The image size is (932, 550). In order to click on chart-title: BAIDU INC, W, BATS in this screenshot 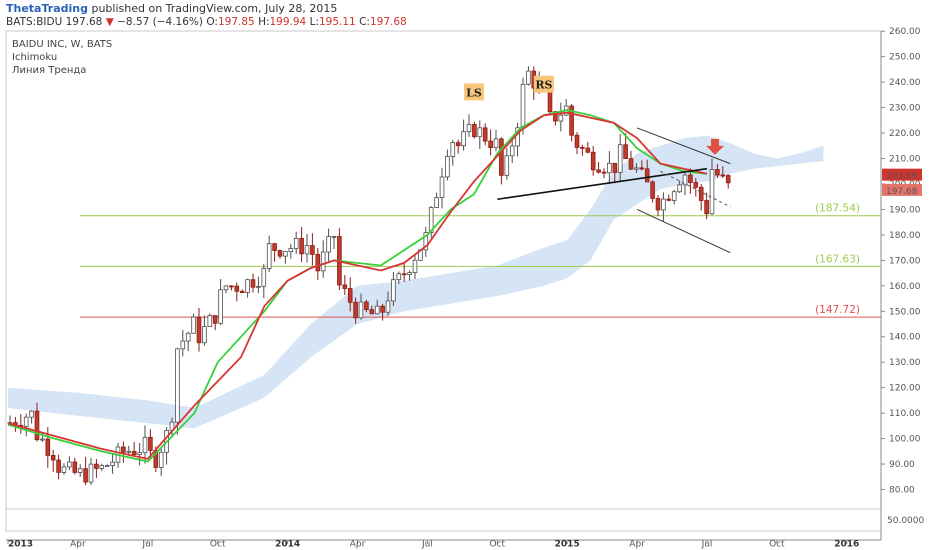, I will do `click(62, 44)`.